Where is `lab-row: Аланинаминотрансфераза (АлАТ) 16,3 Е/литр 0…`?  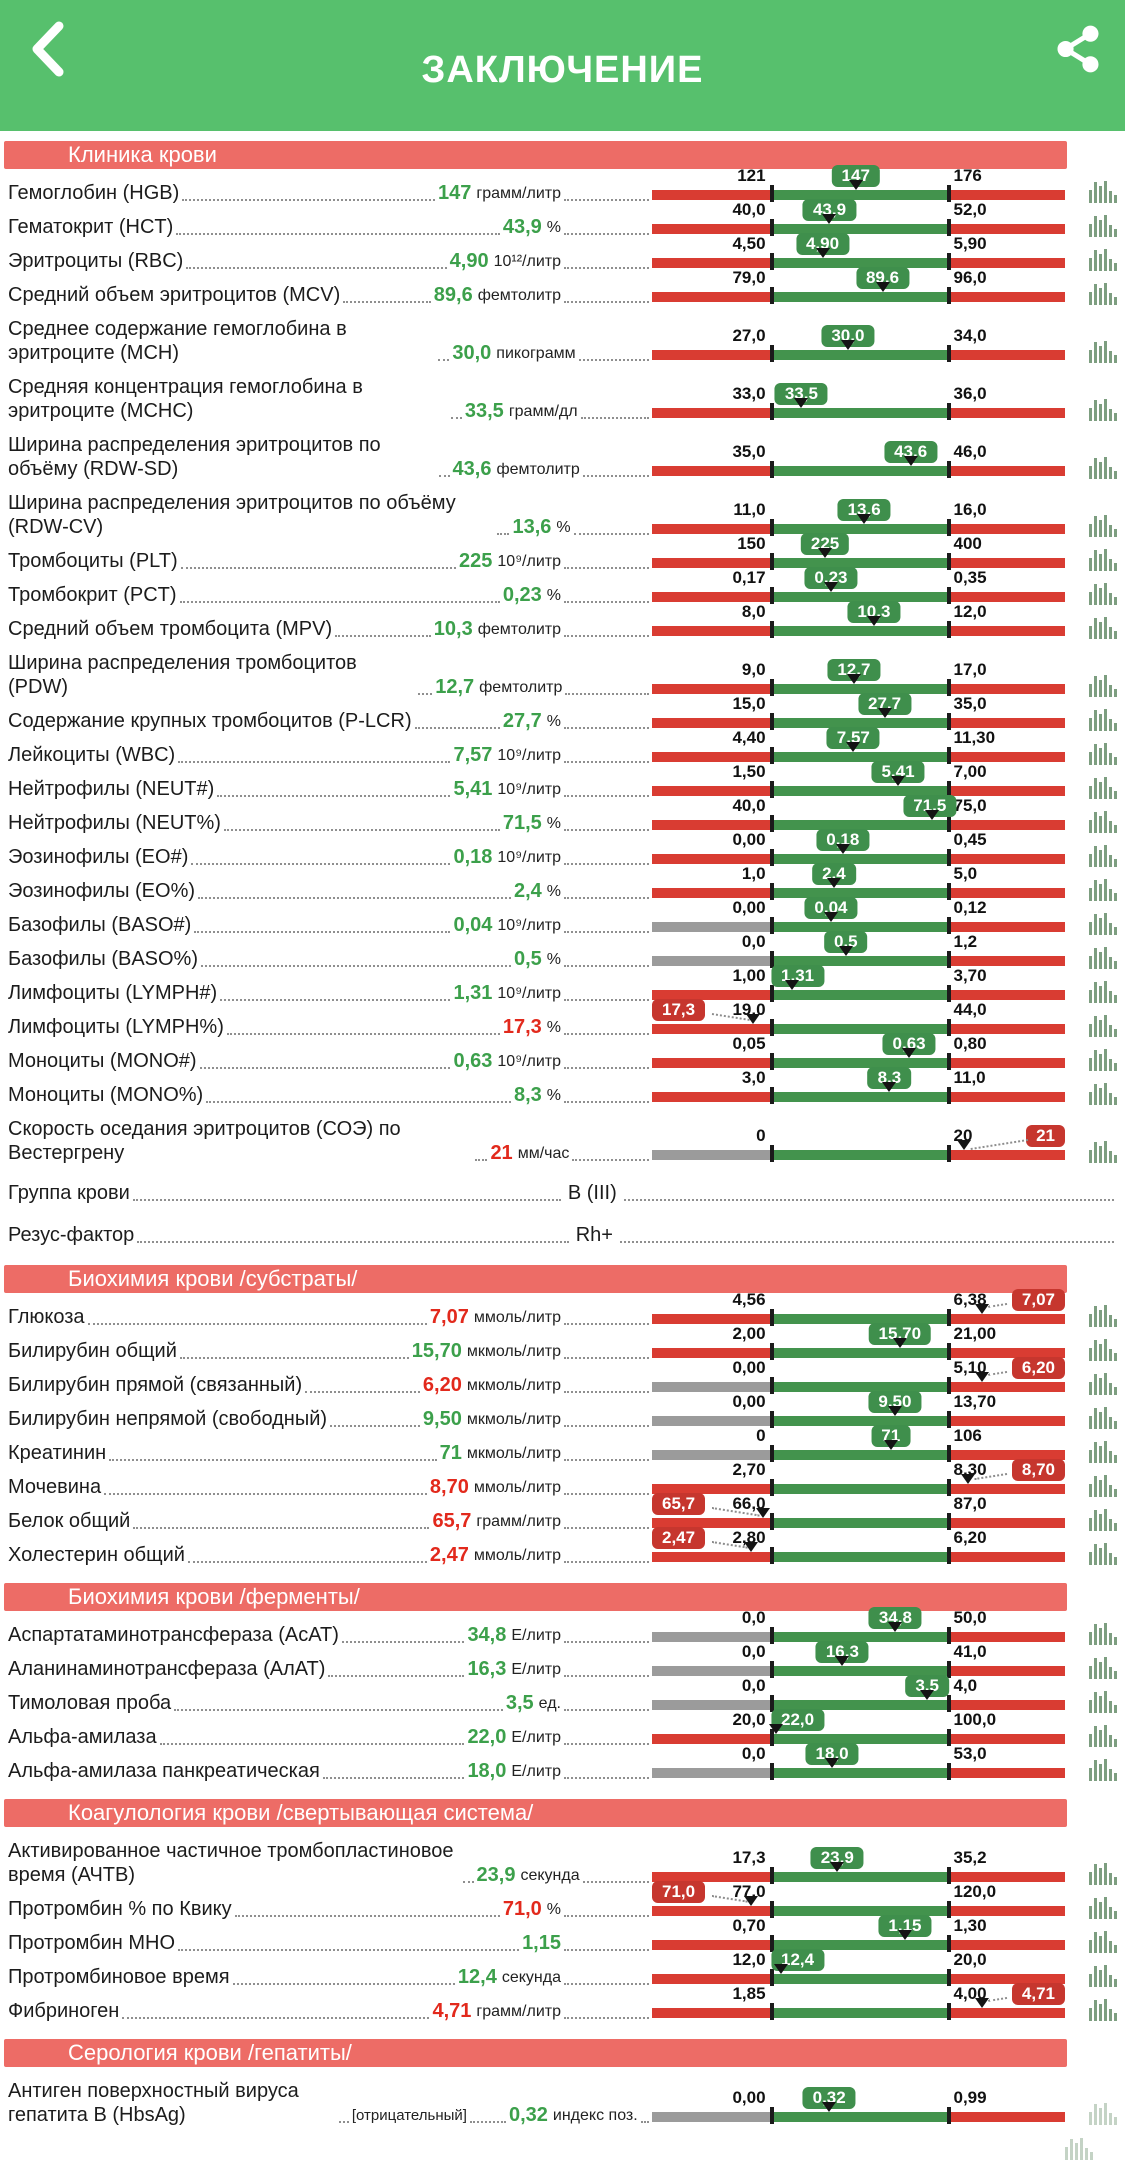 lab-row: Аланинаминотрансфераза (АлАТ) 16,3 Е/литр 0… is located at coordinates (562, 1664).